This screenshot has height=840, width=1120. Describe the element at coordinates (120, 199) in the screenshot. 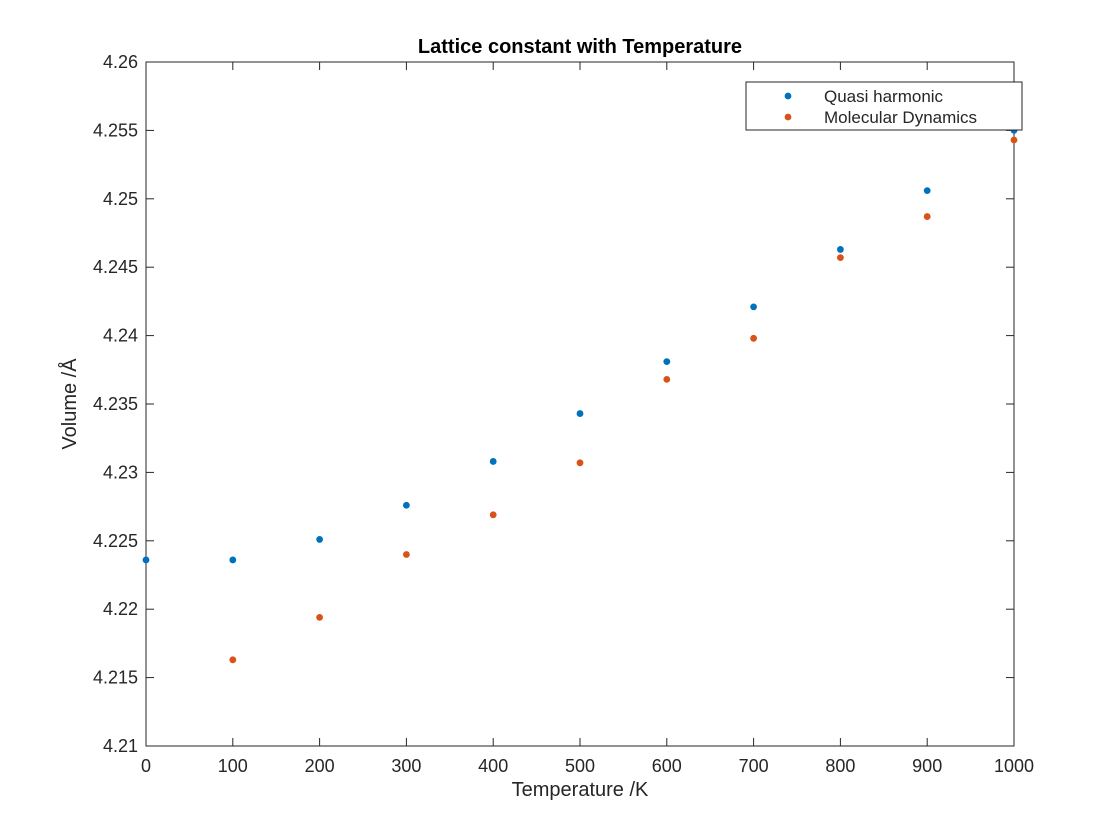

I see `y-tick-label: 4.25` at that location.